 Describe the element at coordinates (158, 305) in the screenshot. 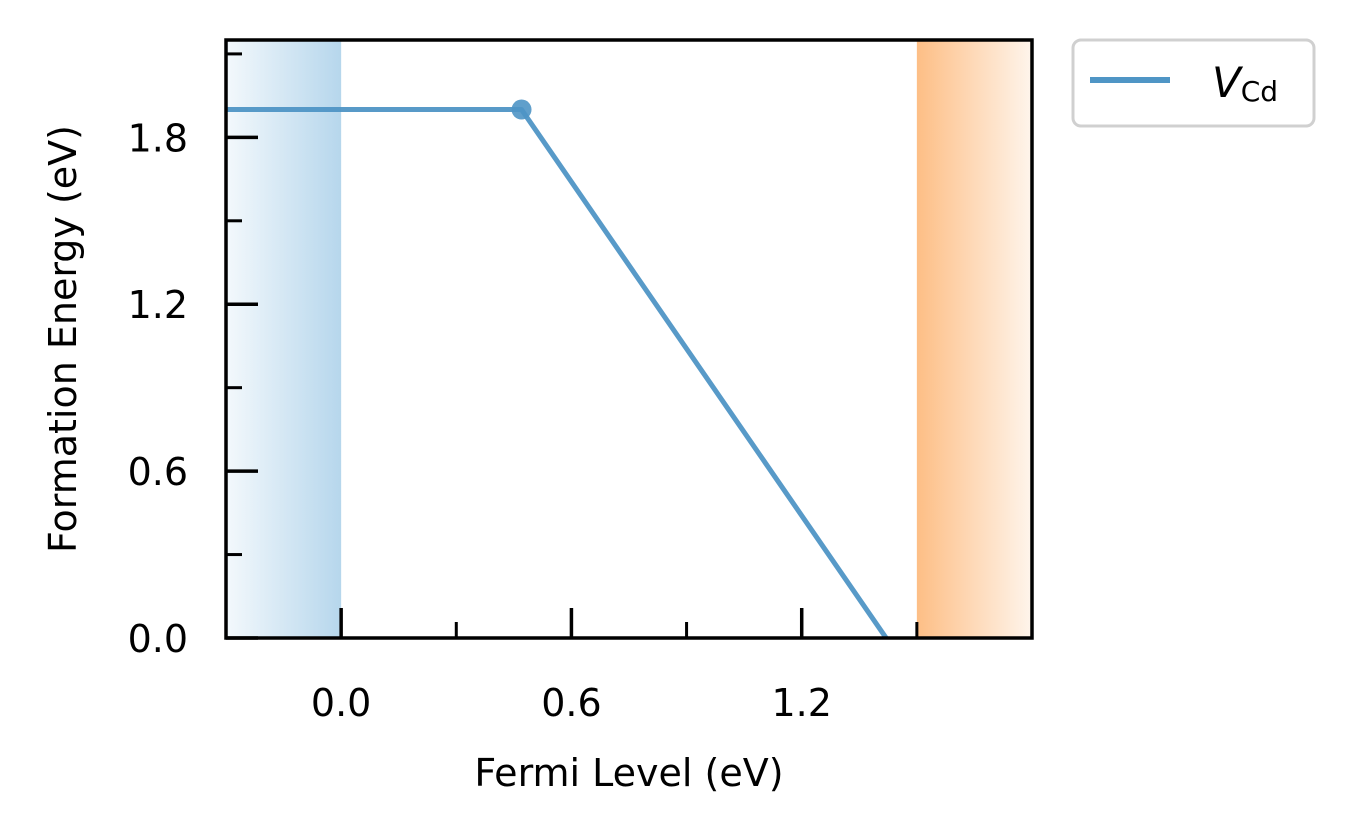

I see `y-tick-label: 1.2` at that location.